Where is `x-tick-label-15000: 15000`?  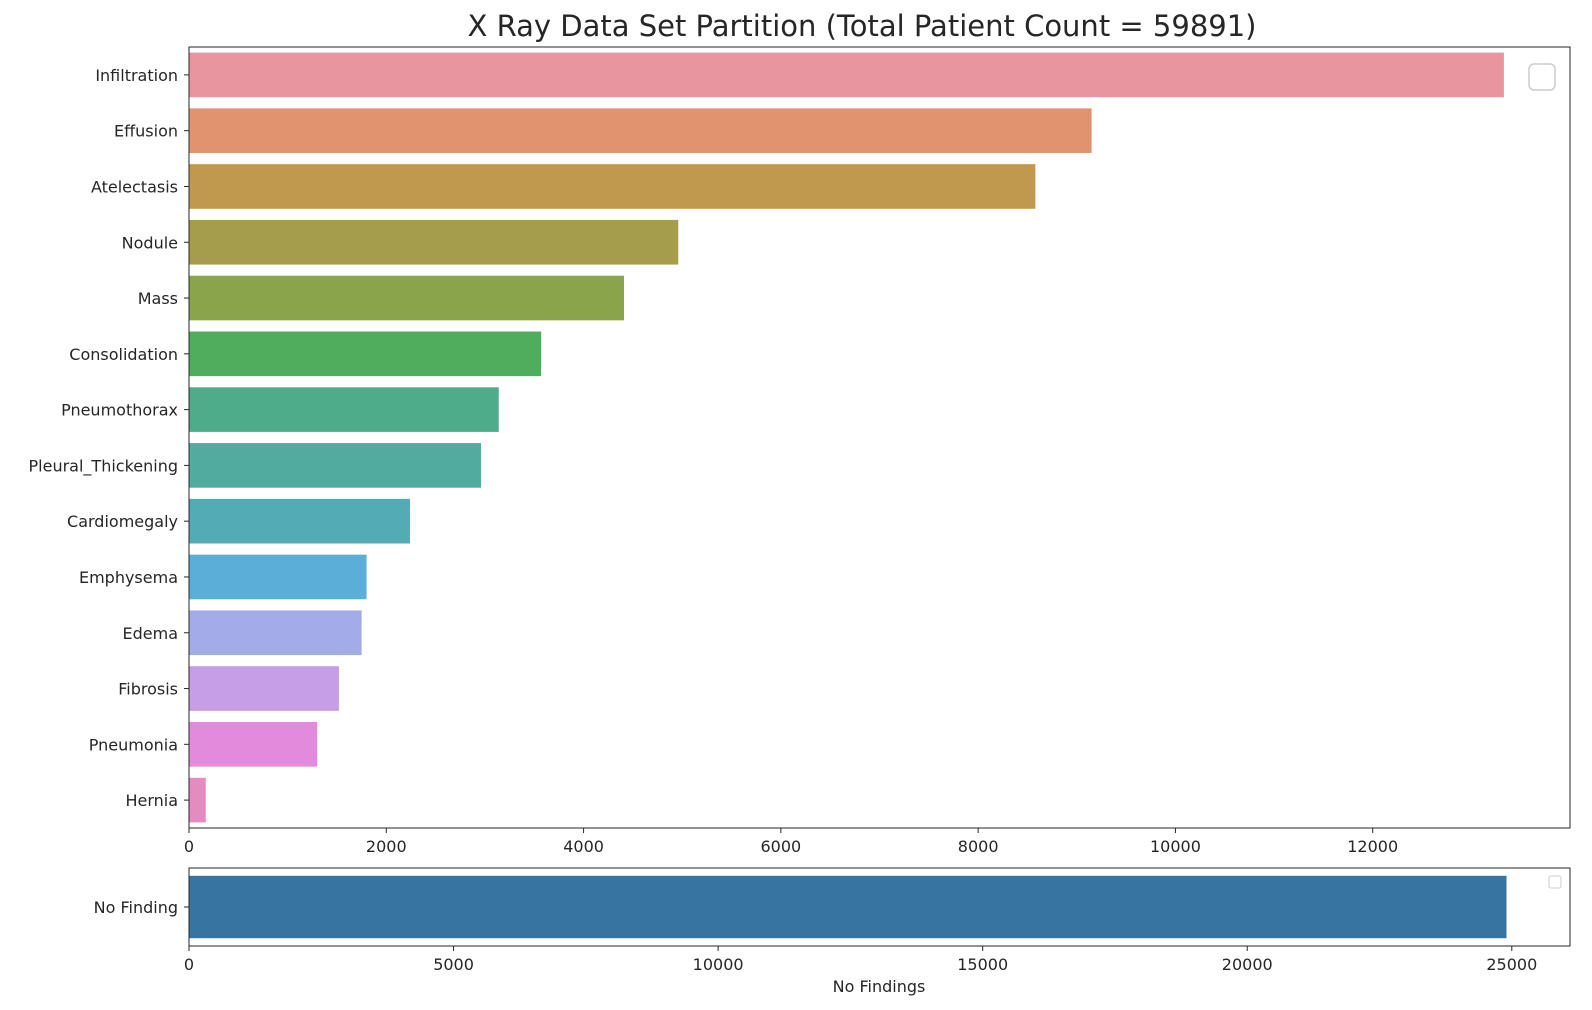
x-tick-label-15000: 15000 is located at coordinates (982, 964).